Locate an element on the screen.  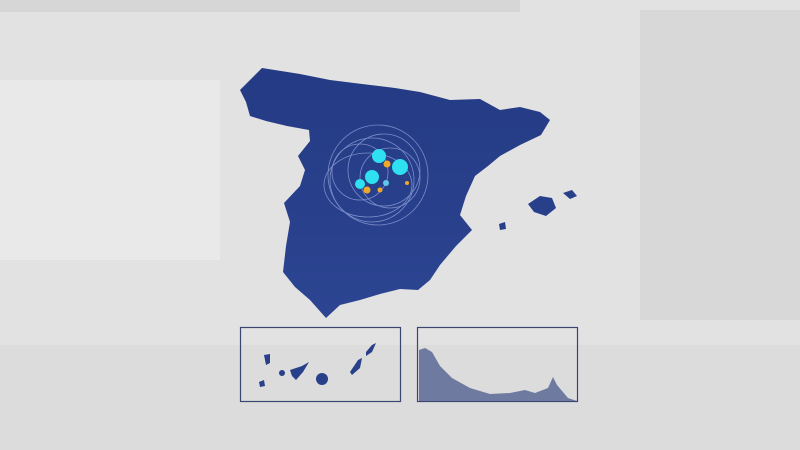
inset-ceuta-melilla is located at coordinates (497, 364).